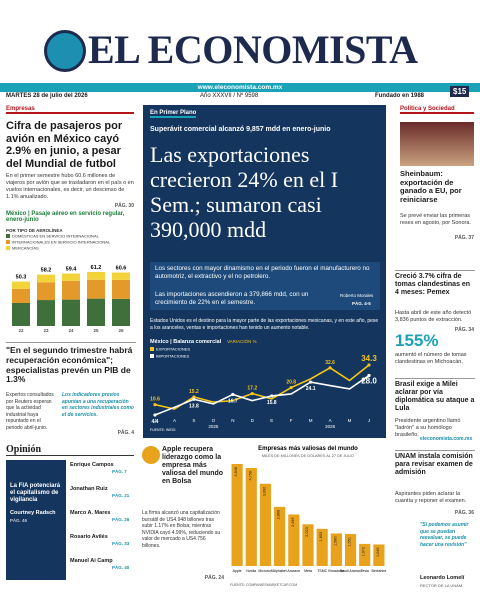  What do you see at coordinates (25, 248) in the screenshot?
I see `legend-label: MERCANCÍAS` at bounding box center [25, 248].